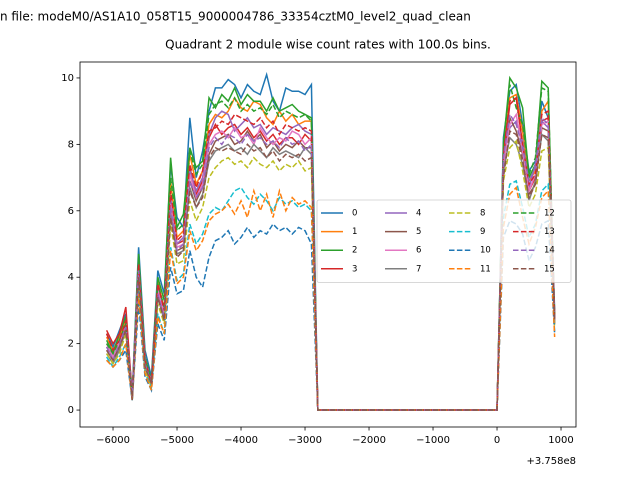 The height and width of the screenshot is (480, 640). I want to click on legend-label: 8, so click(482, 214).